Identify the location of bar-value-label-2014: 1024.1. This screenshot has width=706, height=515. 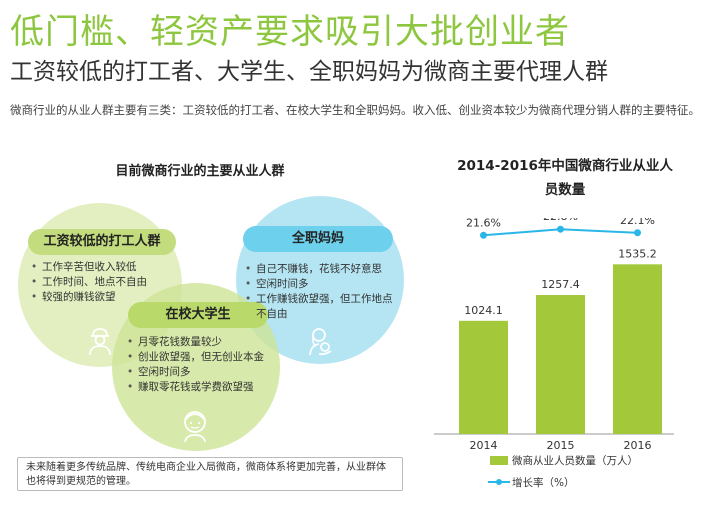
(483, 310).